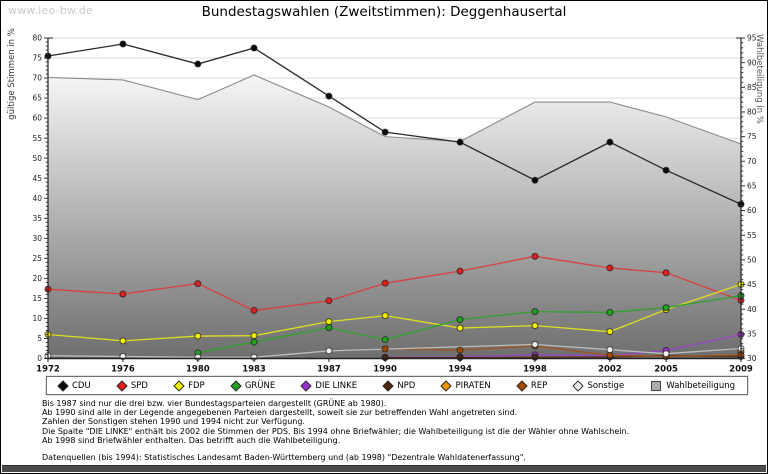 The image size is (768, 474). Describe the element at coordinates (752, 235) in the screenshot. I see `right-tick-label: 55` at that location.